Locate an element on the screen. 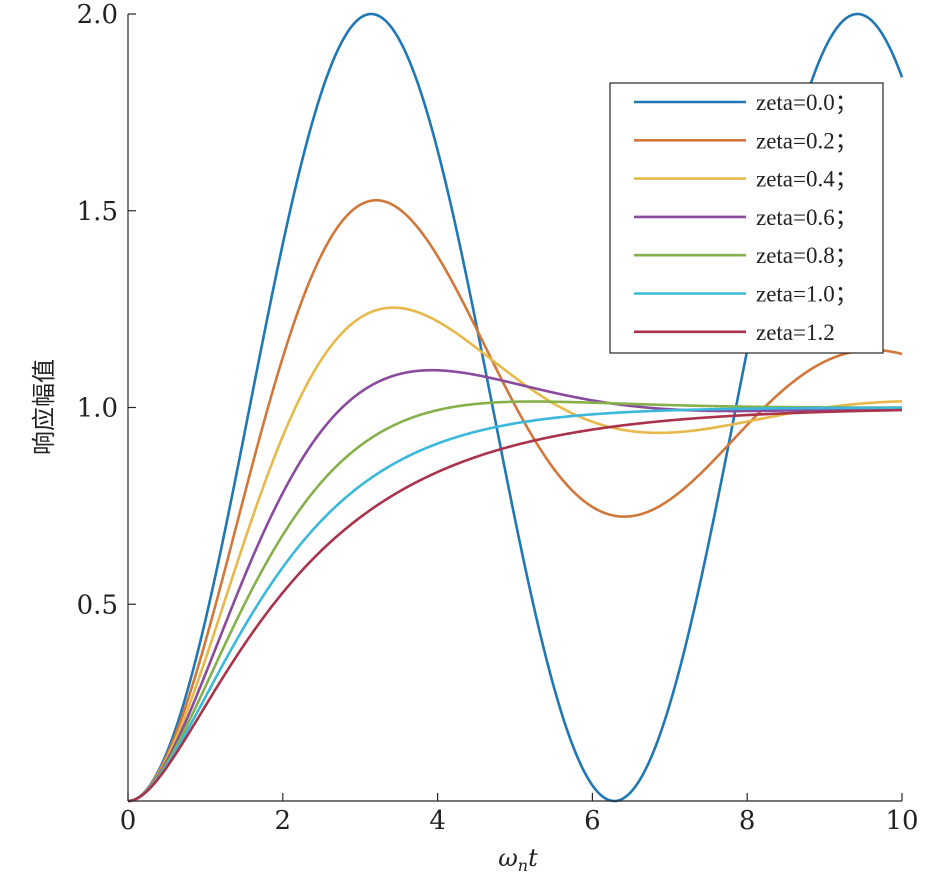 This screenshot has height=874, width=945. x-axis-label-tail: t is located at coordinates (533, 858).